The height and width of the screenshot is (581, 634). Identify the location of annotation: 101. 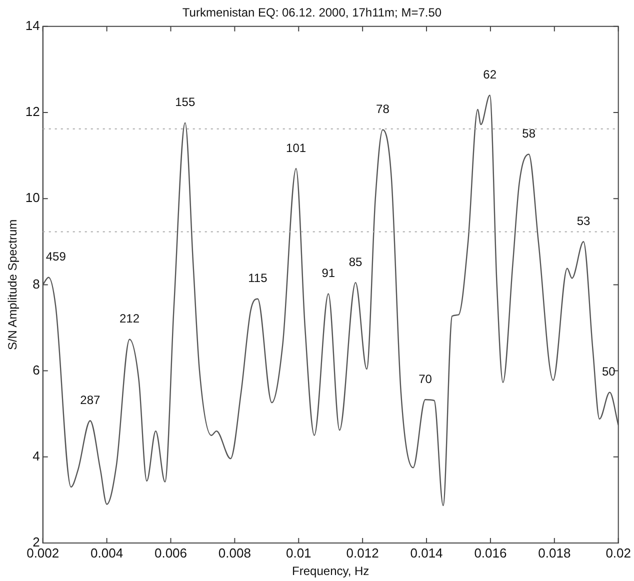
(296, 147).